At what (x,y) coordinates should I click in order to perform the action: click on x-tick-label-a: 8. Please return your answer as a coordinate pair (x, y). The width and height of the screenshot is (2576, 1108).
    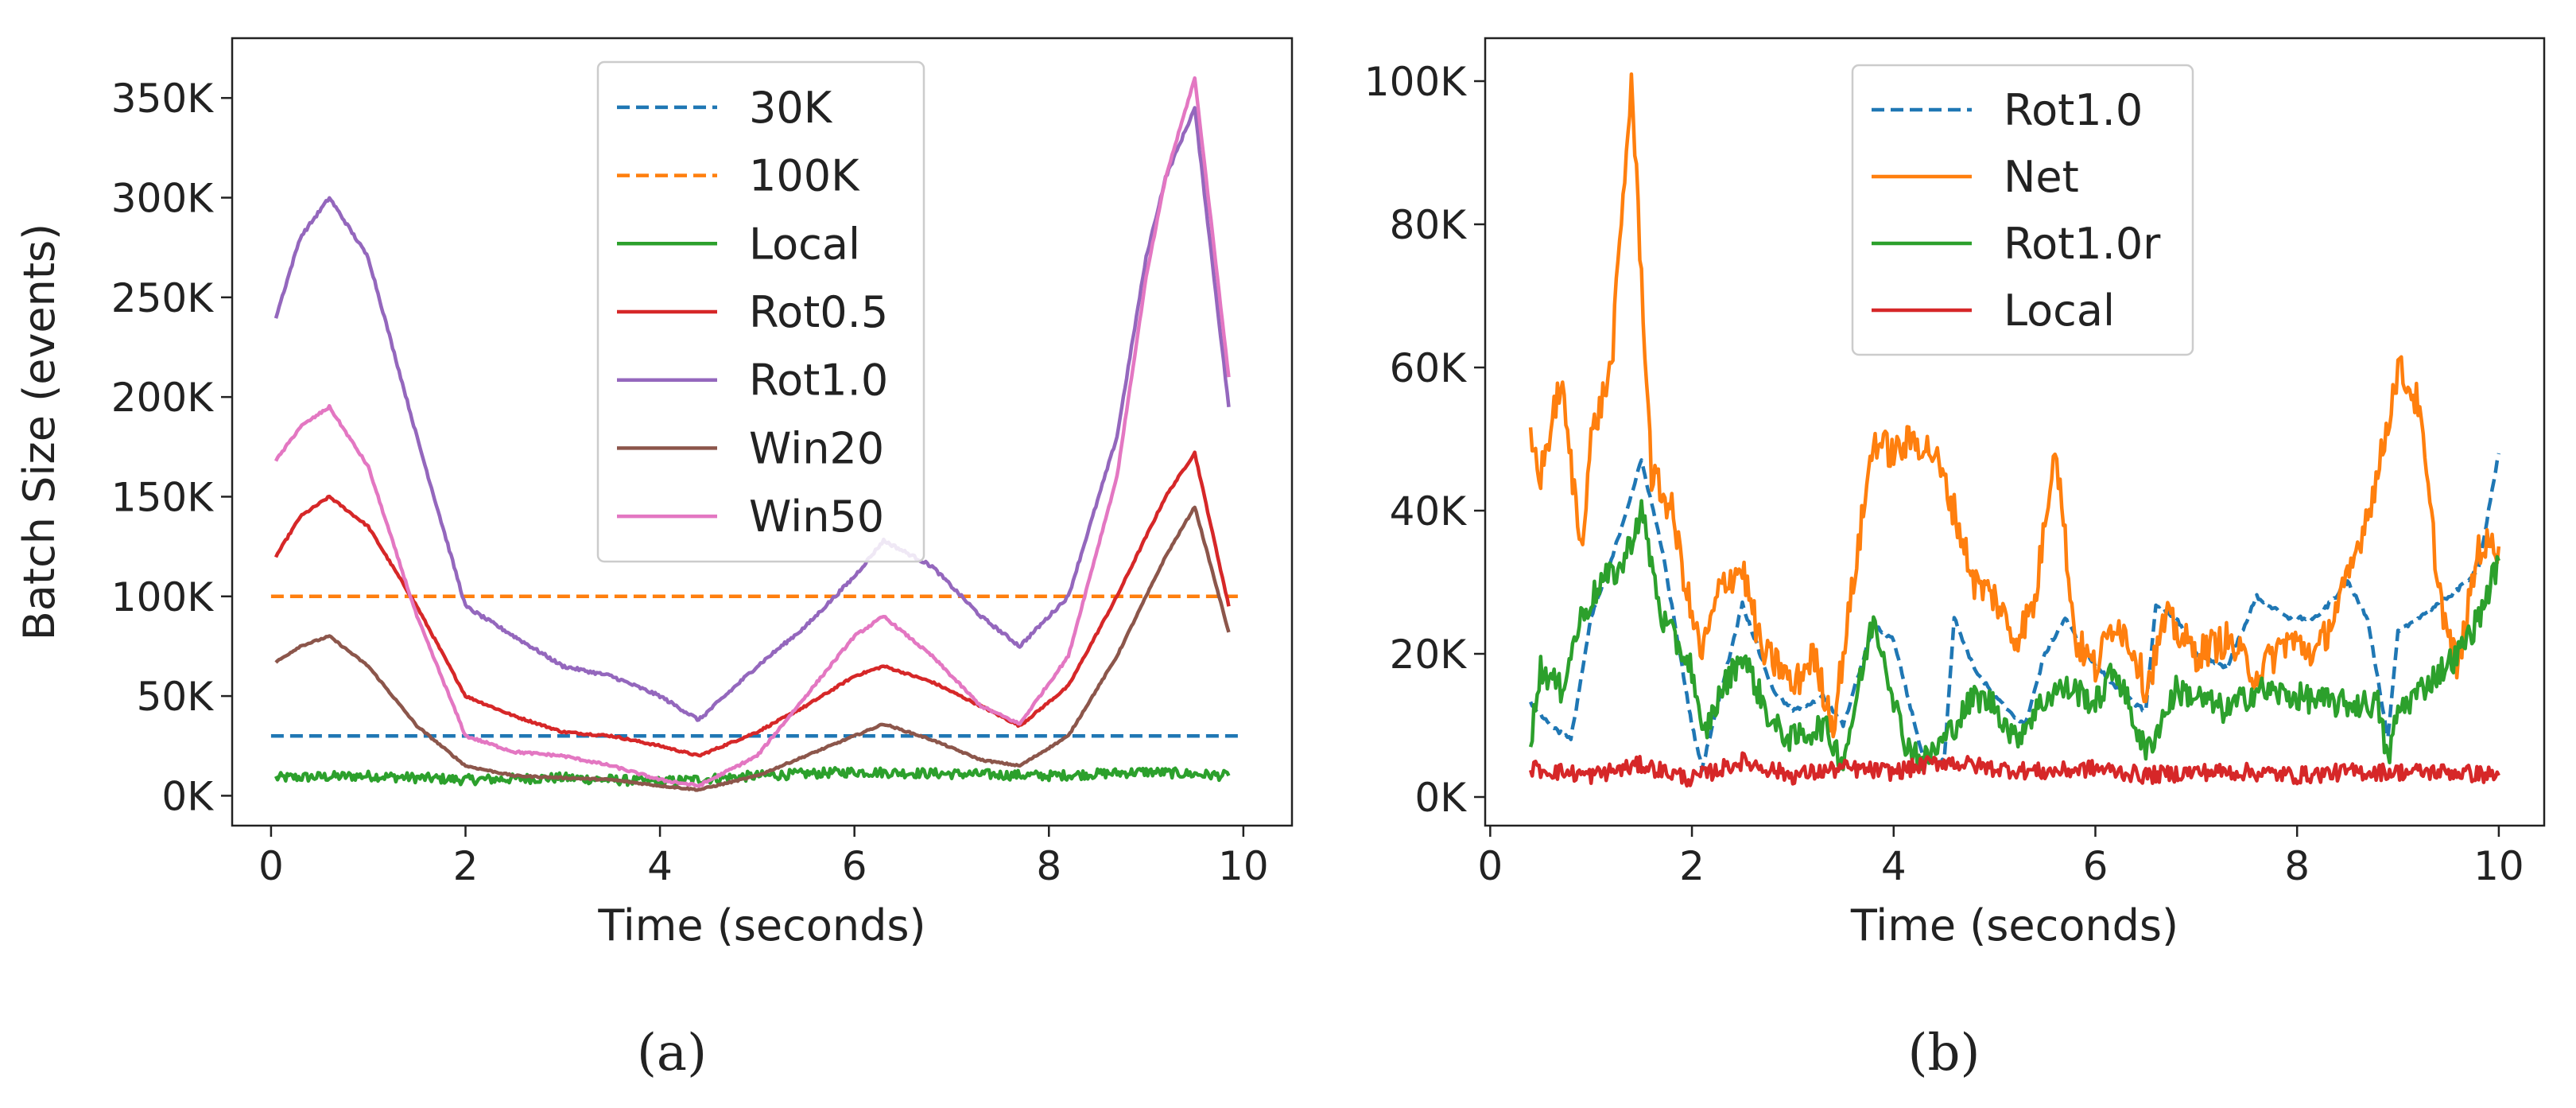
    Looking at the image, I should click on (1048, 866).